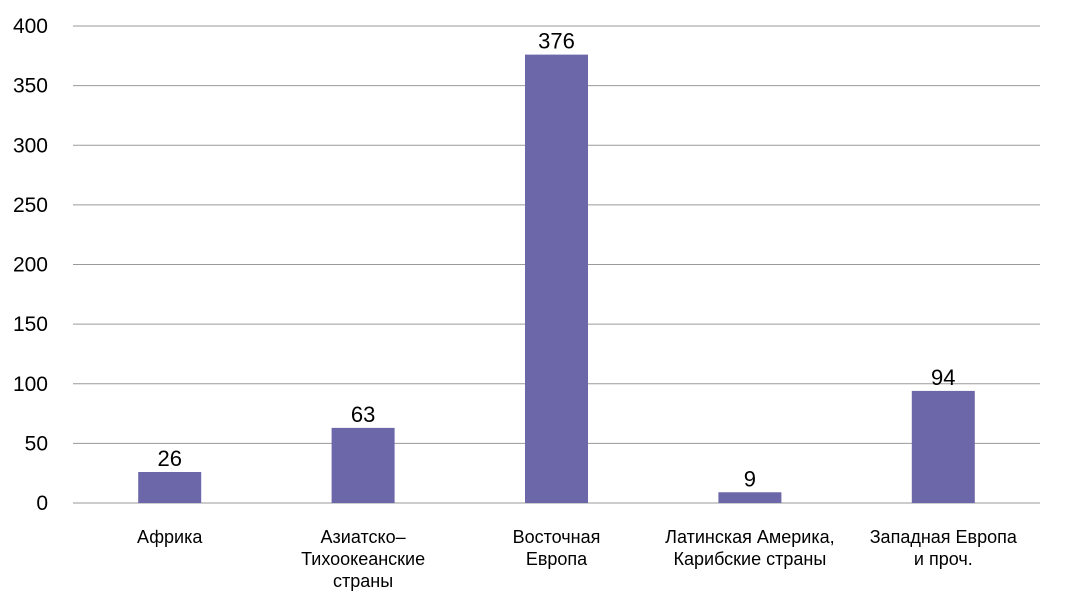 The width and height of the screenshot is (1066, 600). Describe the element at coordinates (750, 478) in the screenshot. I see `data-label: 9` at that location.